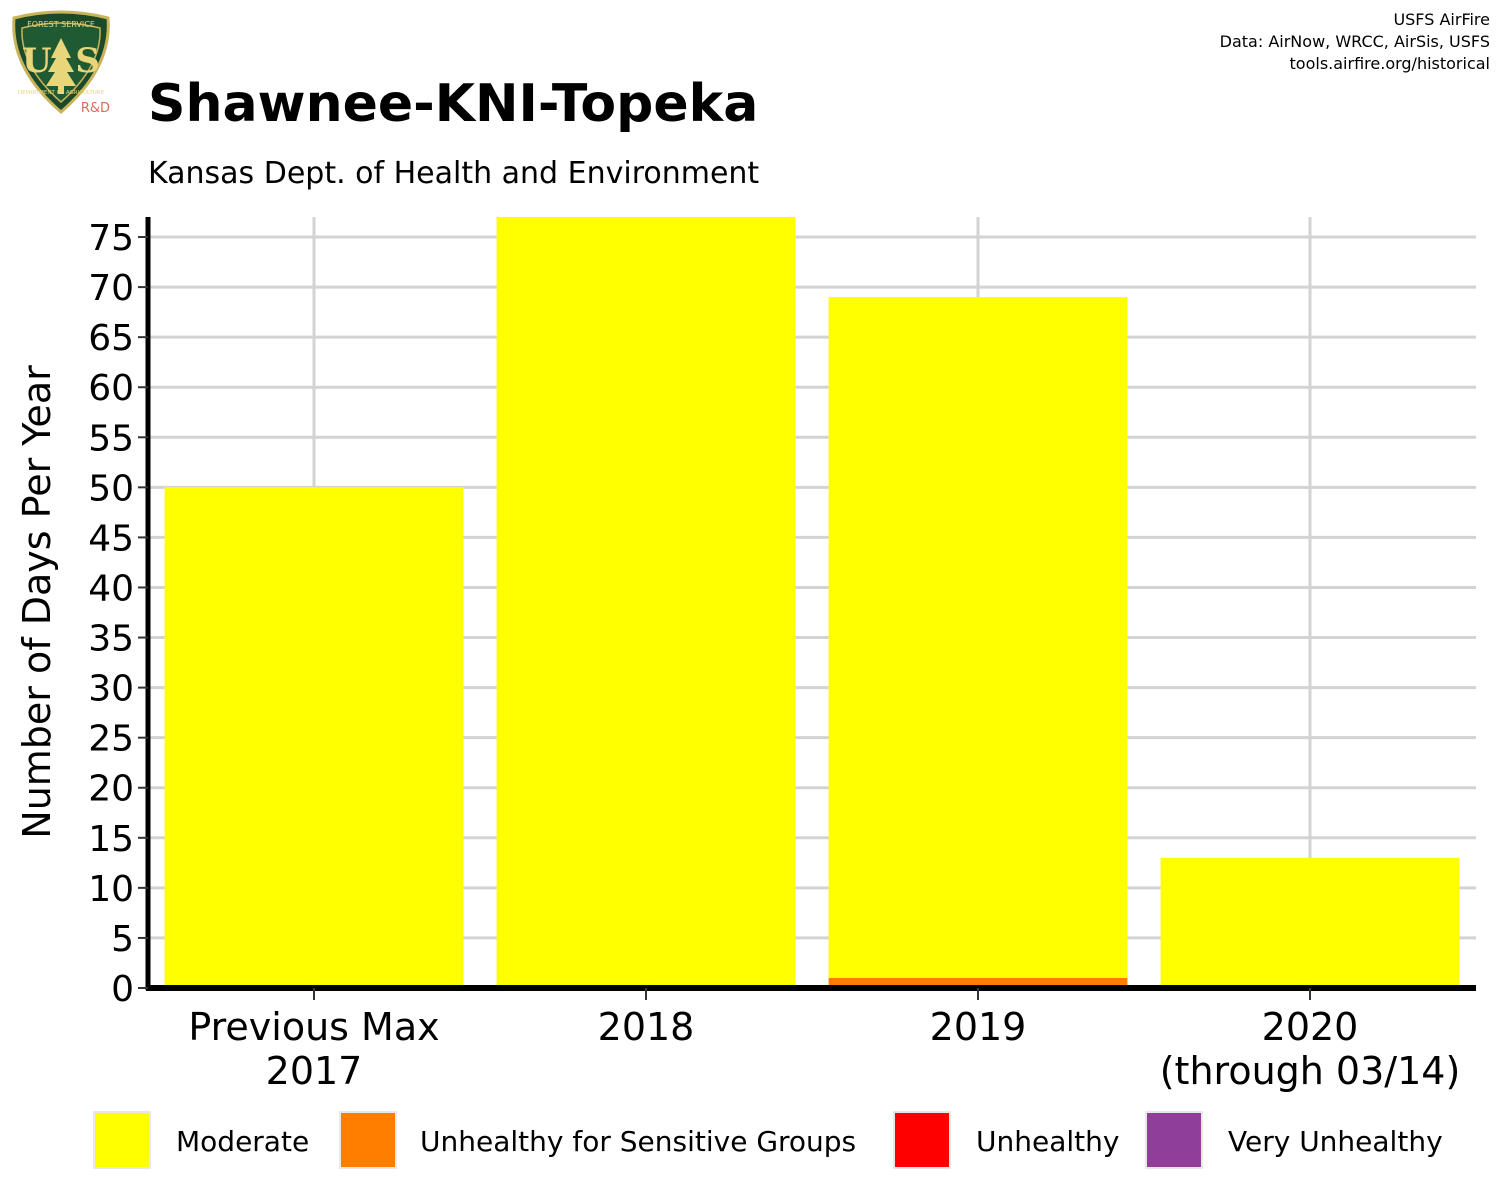 The image size is (1500, 1200). Describe the element at coordinates (61, 66) in the screenshot. I see `tree-icon` at that location.